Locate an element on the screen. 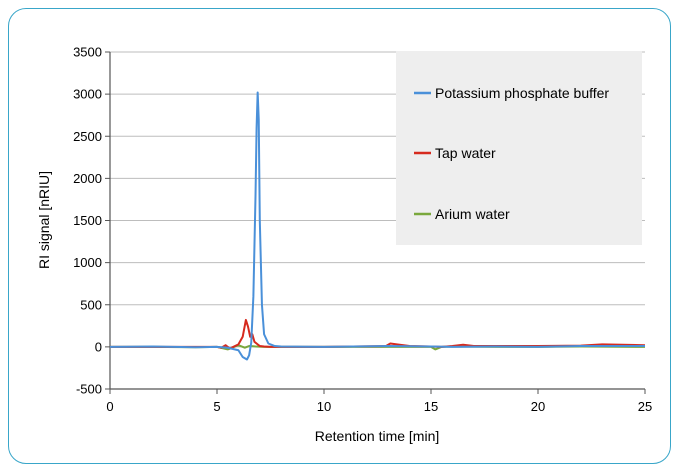 This screenshot has width=681, height=472. y-tick-label: 0 is located at coordinates (98, 346).